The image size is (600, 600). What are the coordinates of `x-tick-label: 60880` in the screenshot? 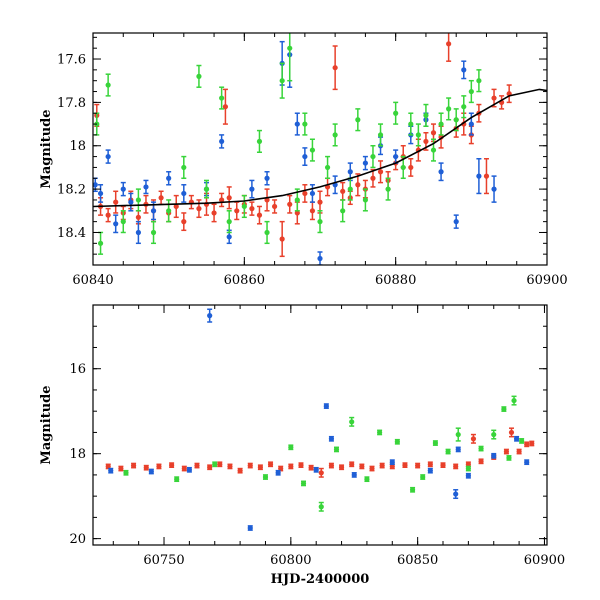 It's located at (395, 280).